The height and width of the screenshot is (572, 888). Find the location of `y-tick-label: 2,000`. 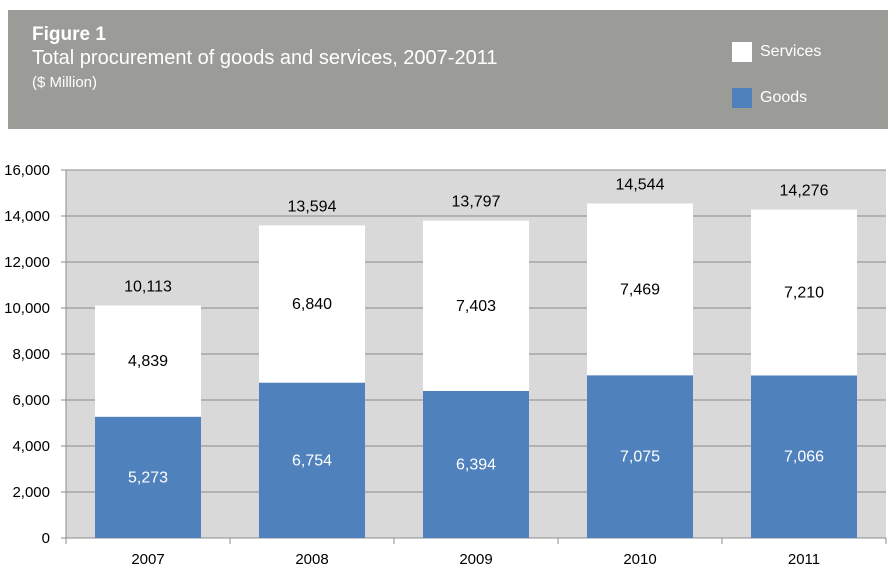

y-tick-label: 2,000 is located at coordinates (31, 492).